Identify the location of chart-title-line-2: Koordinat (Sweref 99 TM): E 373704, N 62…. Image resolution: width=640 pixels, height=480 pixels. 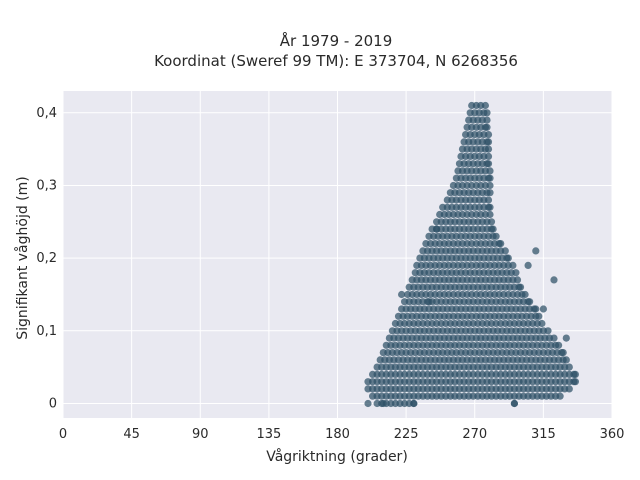
(336, 61).